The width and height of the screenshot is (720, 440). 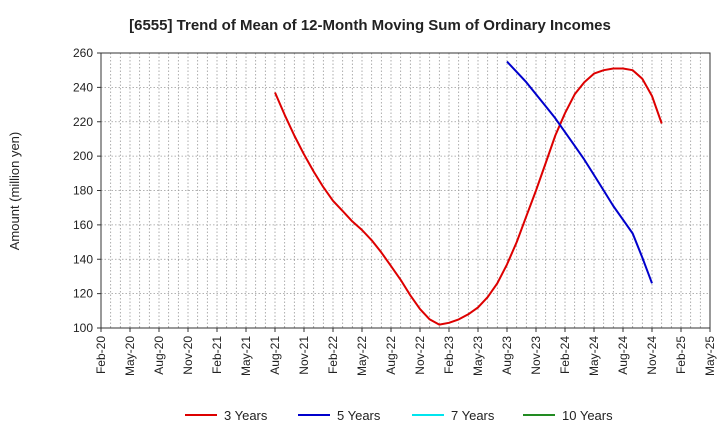 What do you see at coordinates (420, 355) in the screenshot?
I see `x-tick-label: Nov-22` at bounding box center [420, 355].